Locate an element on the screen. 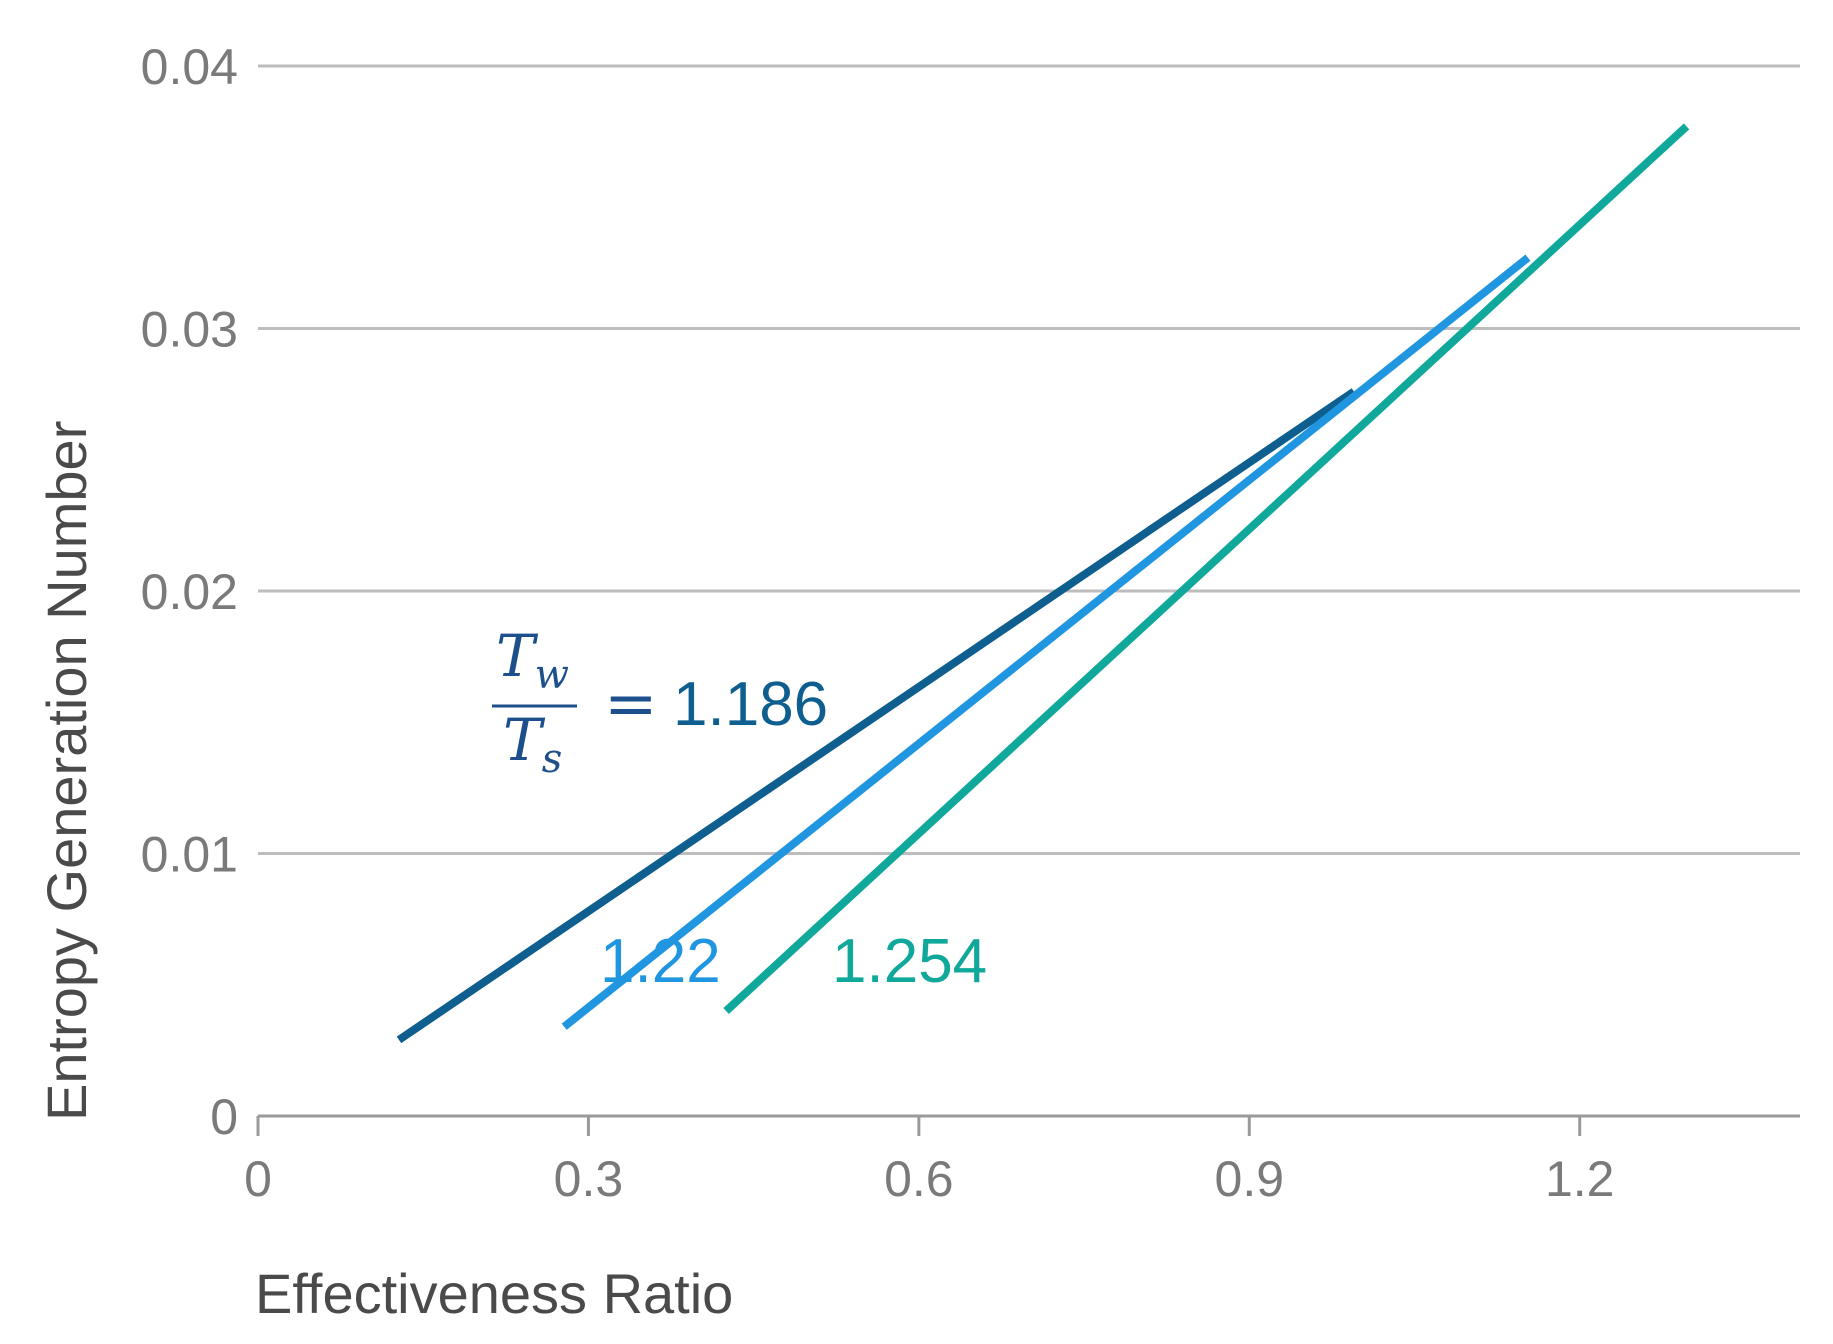 This screenshot has height=1344, width=1833. x-tick-label: 0.3 is located at coordinates (589, 1179).